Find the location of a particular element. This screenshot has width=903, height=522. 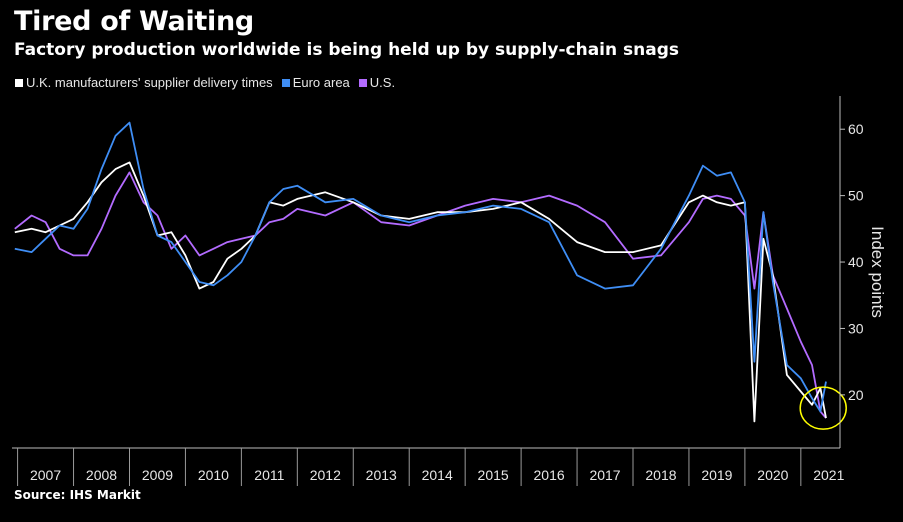

x-tick-label: 2008 is located at coordinates (101, 475).